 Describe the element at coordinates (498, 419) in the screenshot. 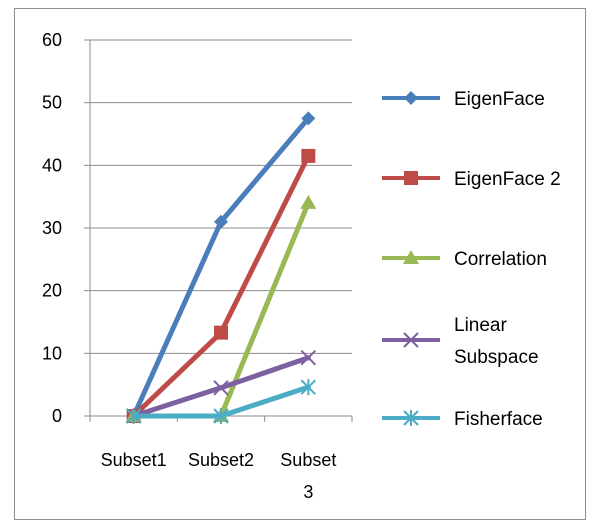

I see `legend-label: Fisherface` at that location.